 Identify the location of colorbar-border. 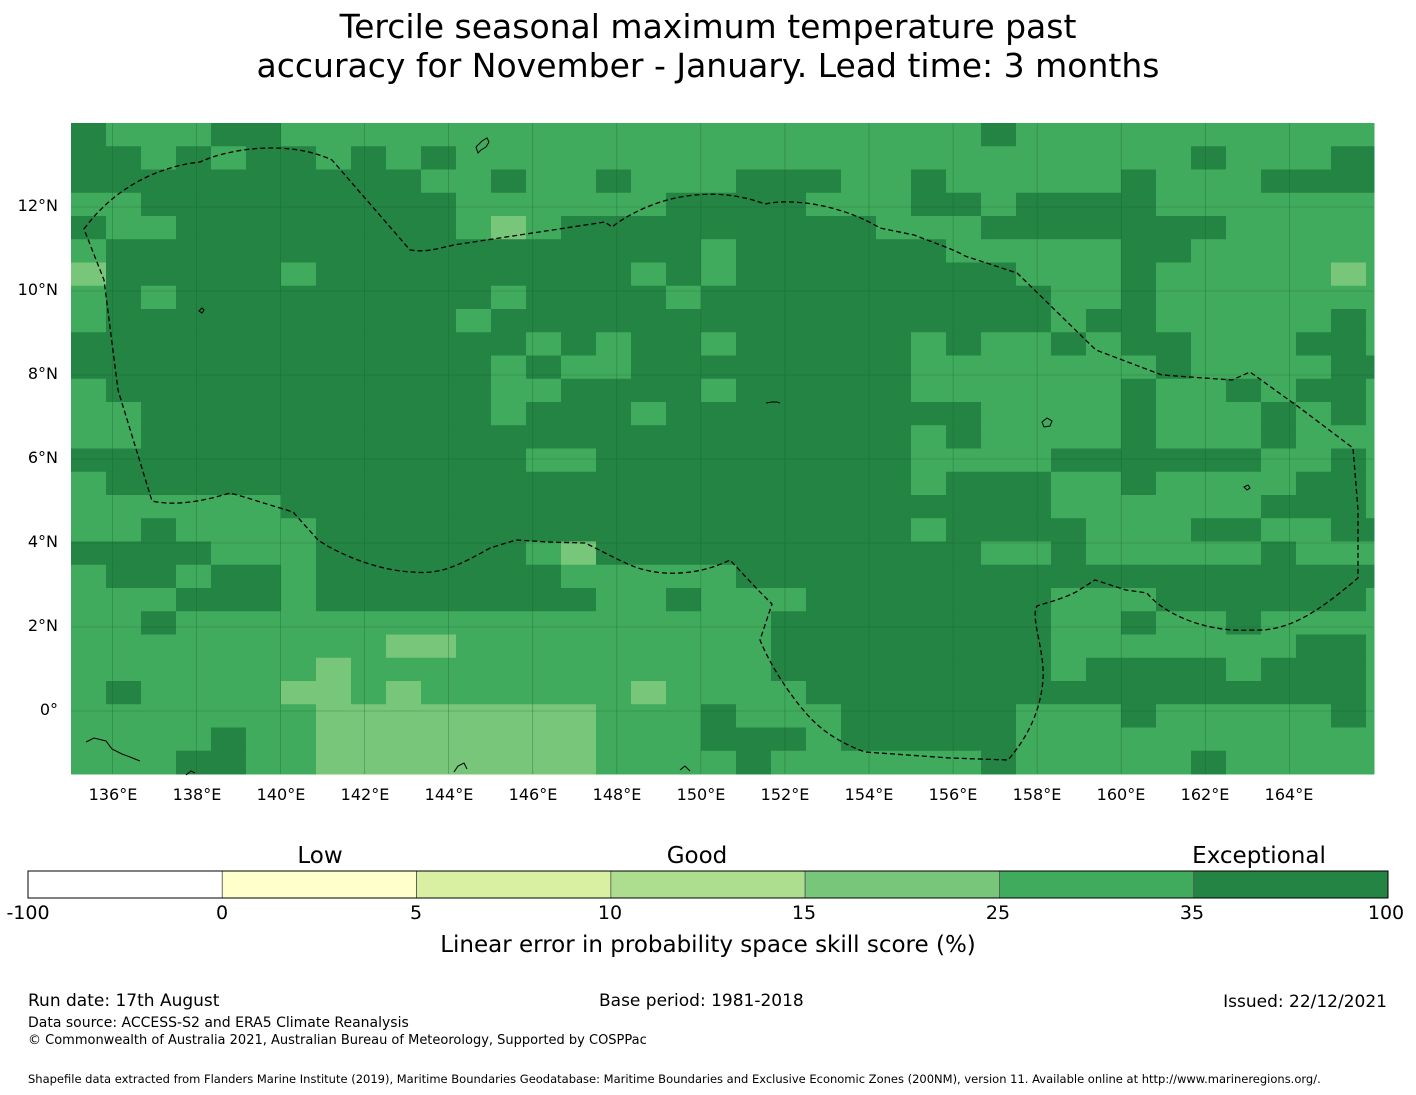
(708, 884).